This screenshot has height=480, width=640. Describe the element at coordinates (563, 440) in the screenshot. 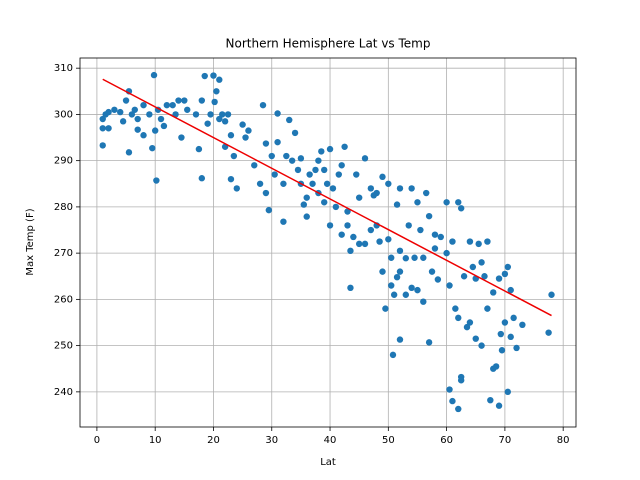

I see `x-tick-label: 80` at that location.